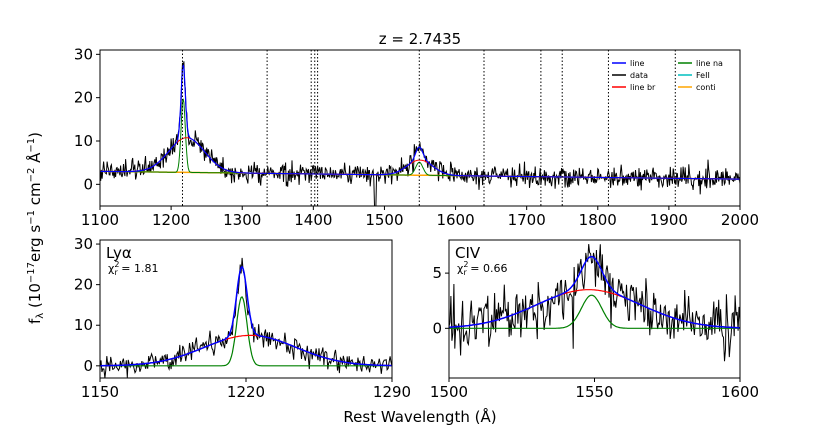 Image resolution: width=822 pixels, height=439 pixels. What do you see at coordinates (639, 75) in the screenshot?
I see `legend-label: data` at bounding box center [639, 75].